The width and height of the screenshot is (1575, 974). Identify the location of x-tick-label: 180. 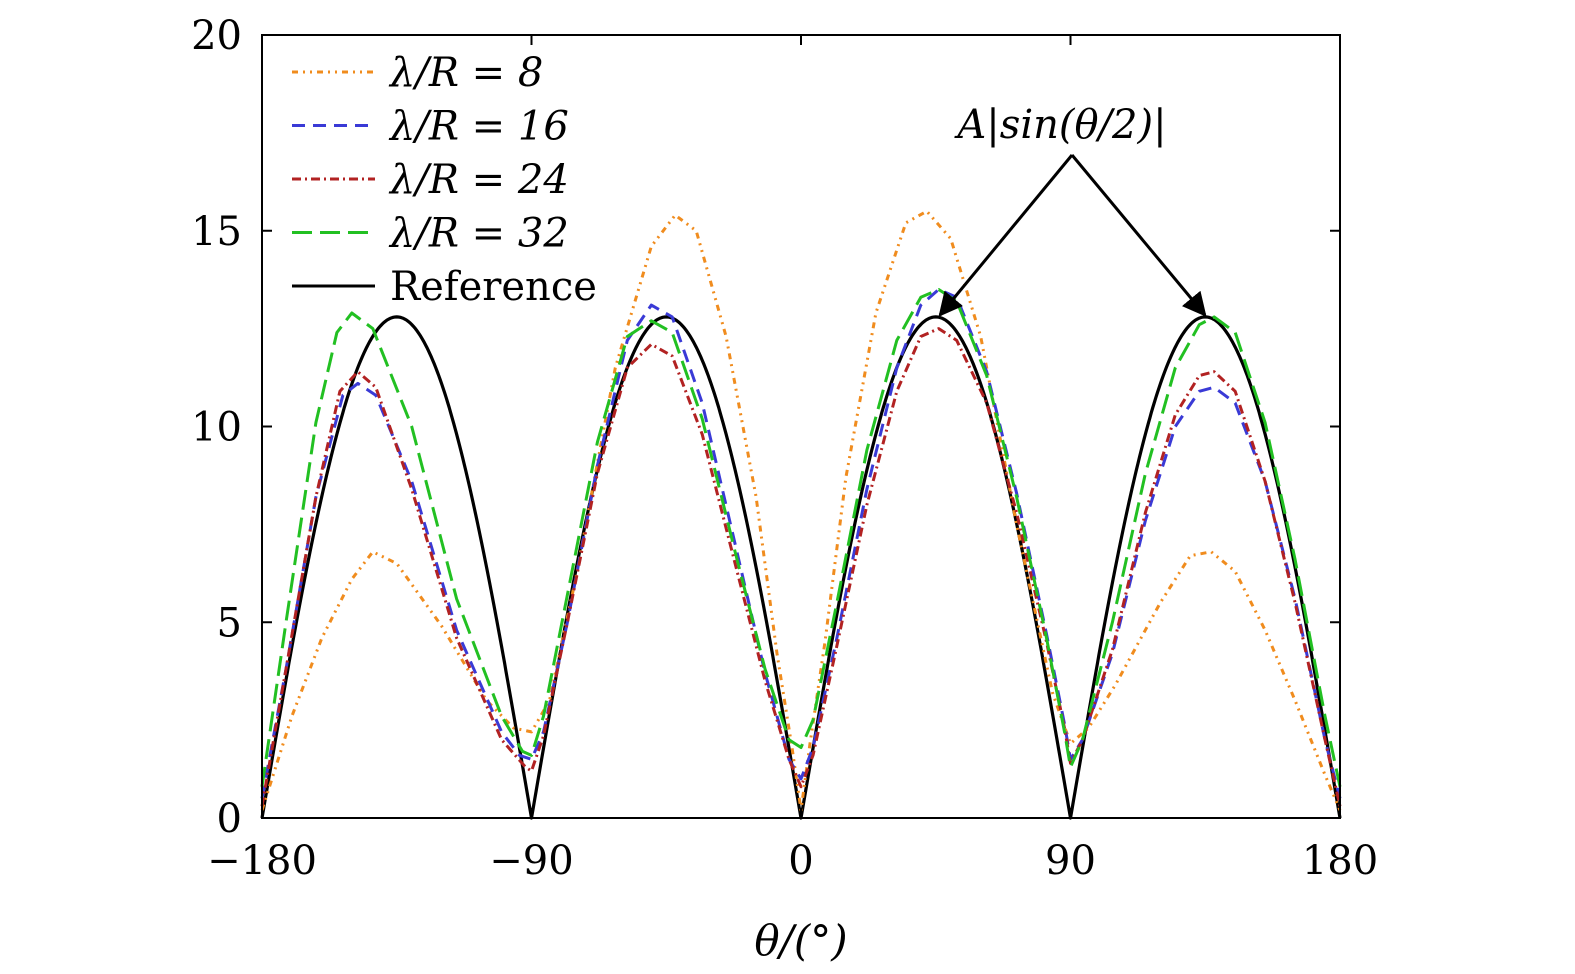
(1340, 861).